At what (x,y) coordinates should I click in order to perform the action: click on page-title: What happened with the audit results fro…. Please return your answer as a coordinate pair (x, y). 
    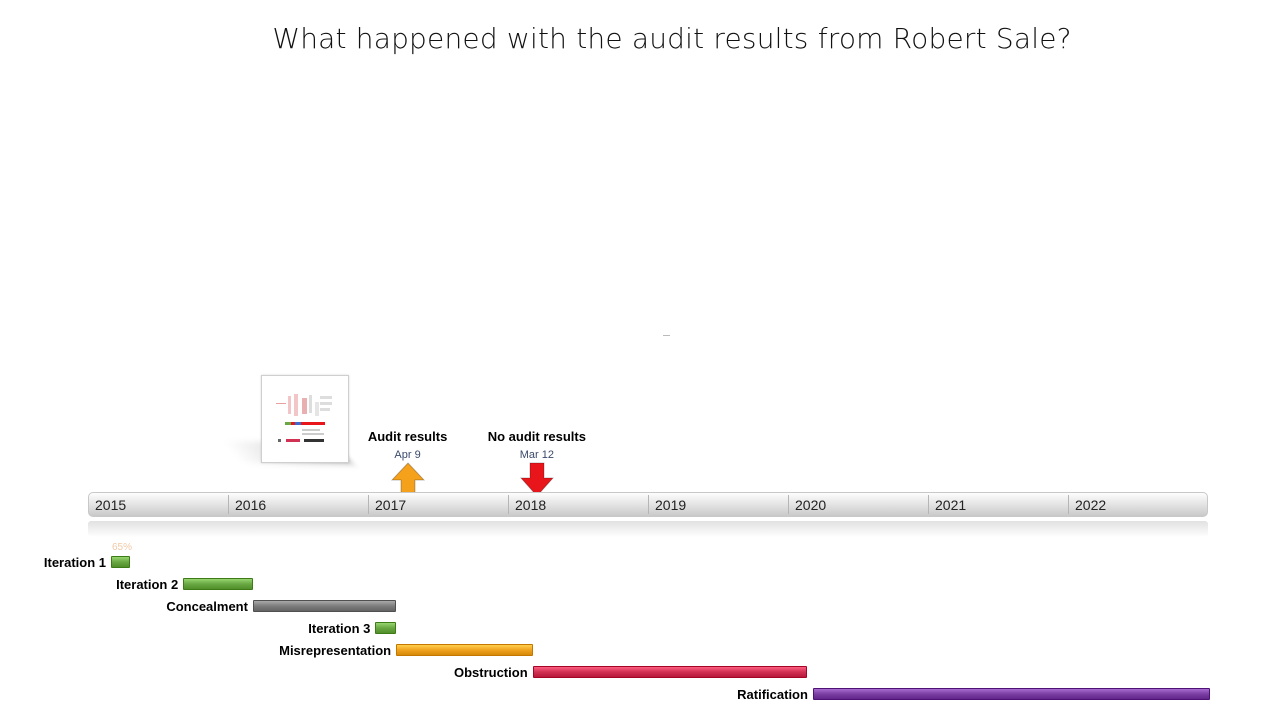
    Looking at the image, I should click on (672, 38).